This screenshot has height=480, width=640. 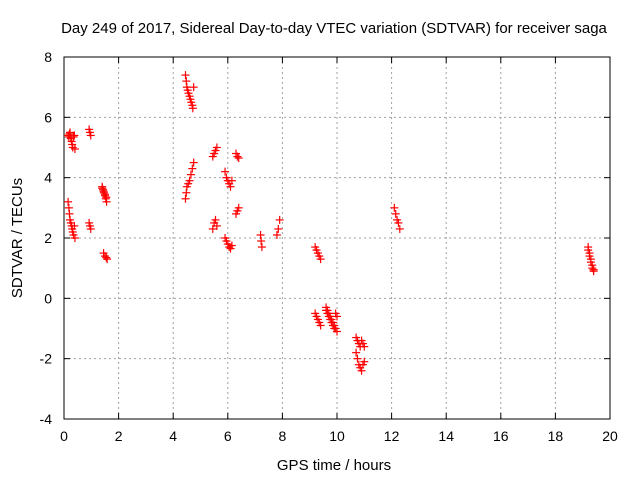 I want to click on y-tick-label: 2, so click(x=48, y=238).